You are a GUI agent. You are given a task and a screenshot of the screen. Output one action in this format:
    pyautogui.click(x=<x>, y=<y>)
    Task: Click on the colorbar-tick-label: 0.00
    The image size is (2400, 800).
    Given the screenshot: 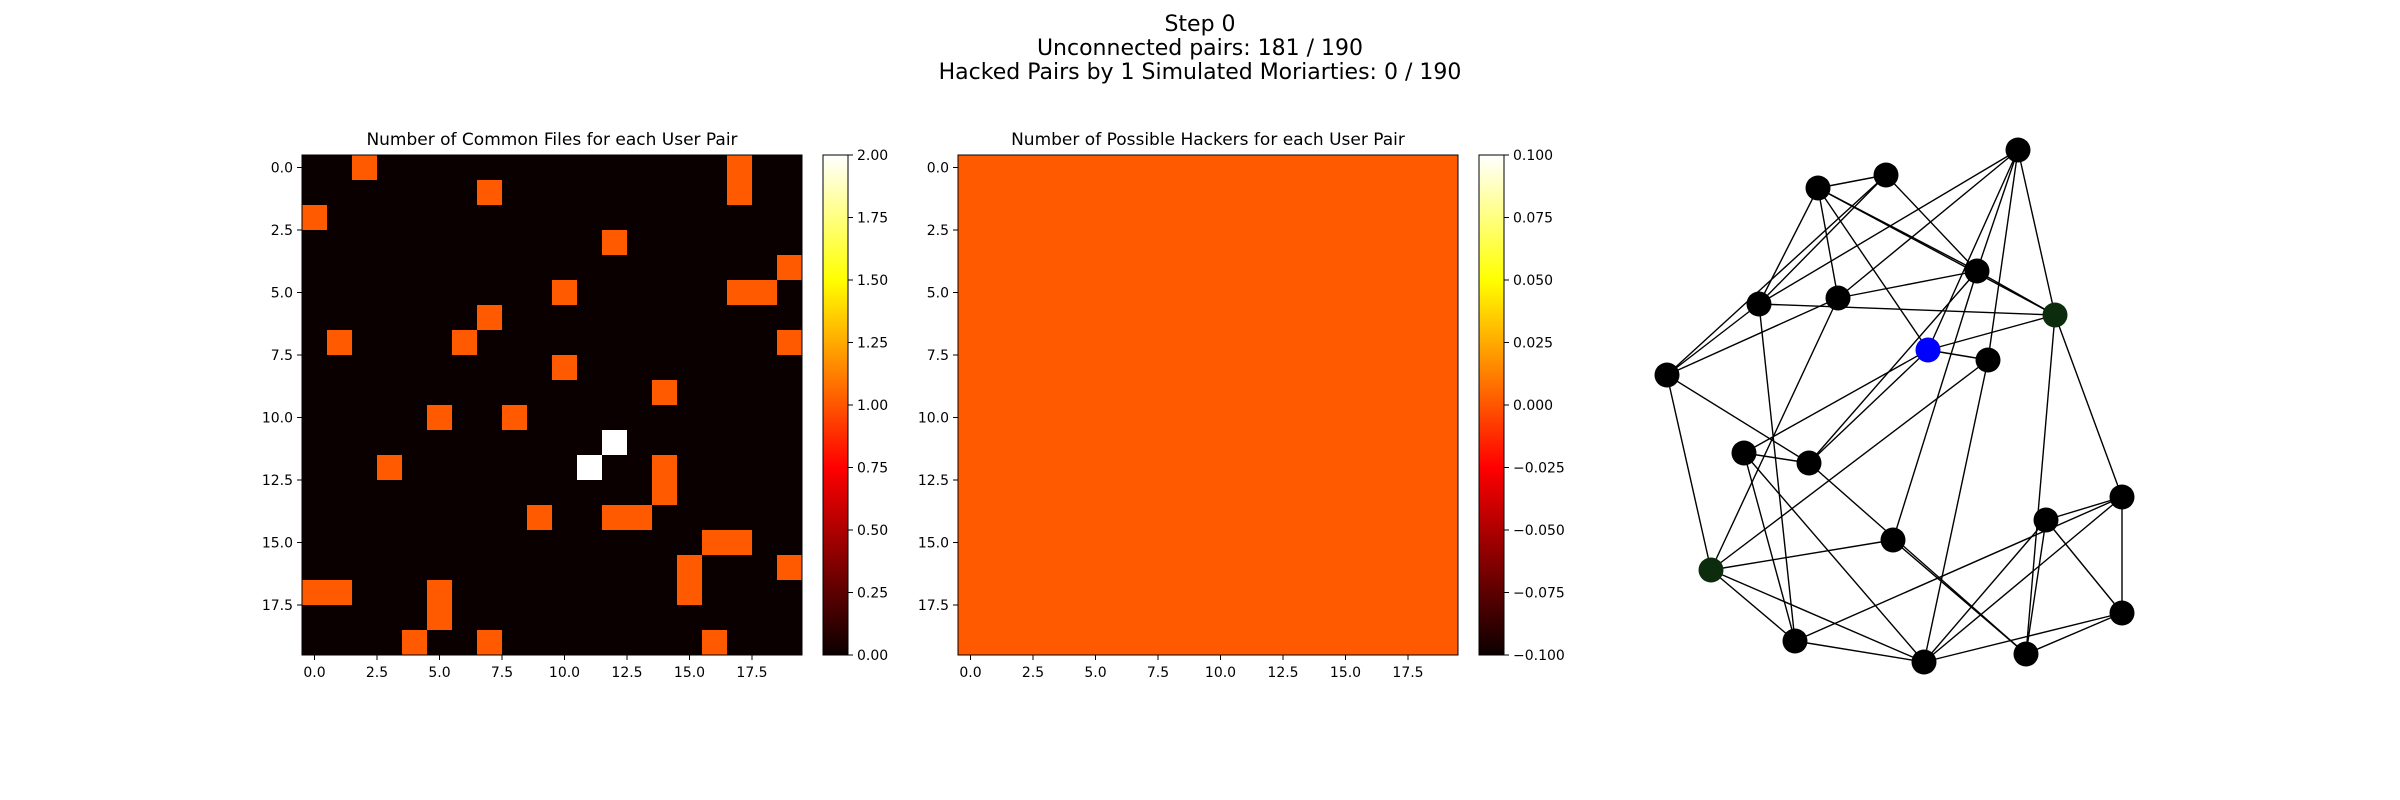 What is the action you would take?
    pyautogui.click(x=872, y=656)
    